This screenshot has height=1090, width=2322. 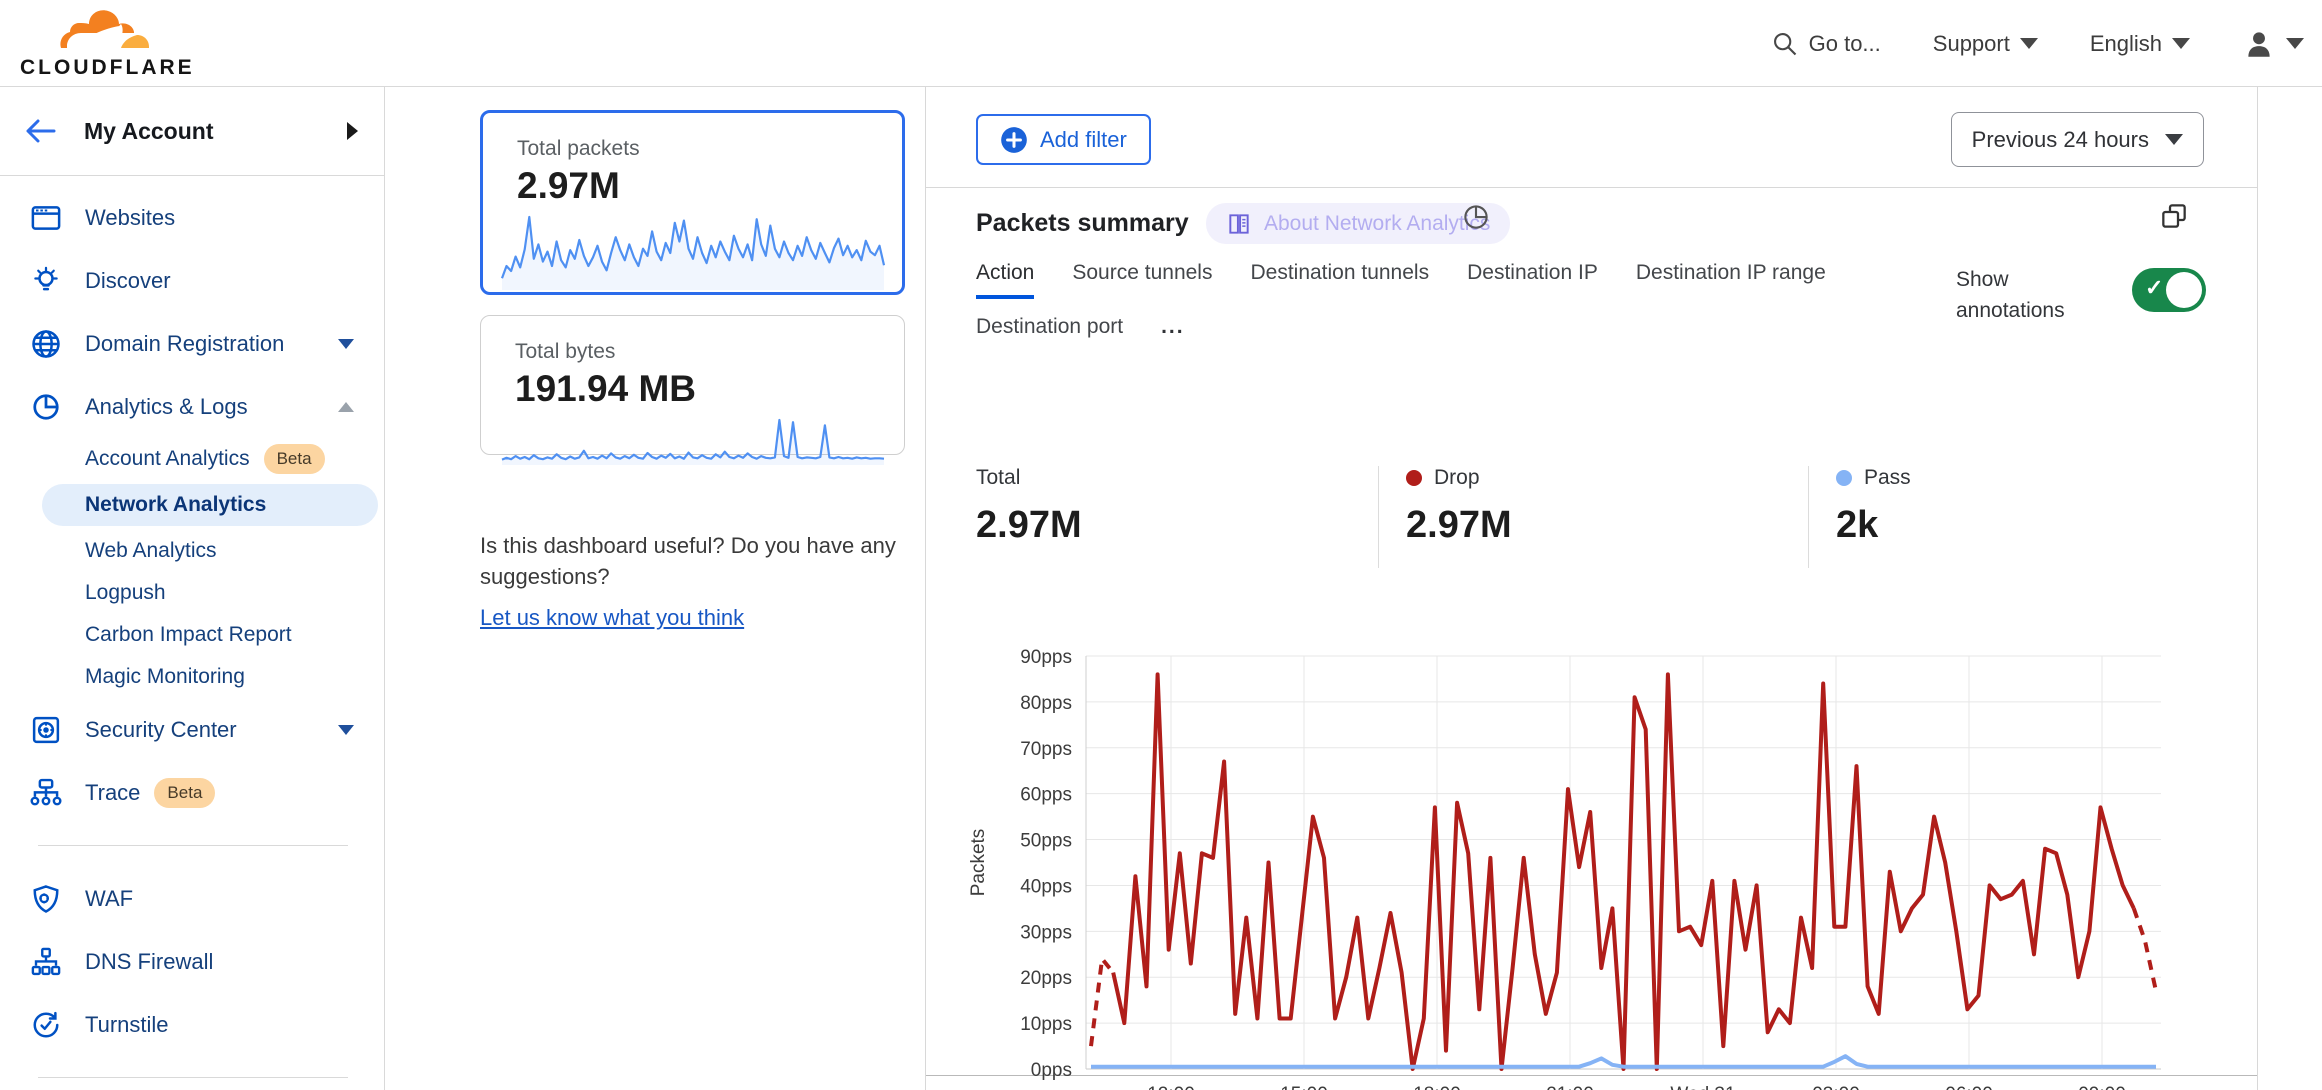 What do you see at coordinates (149, 130) in the screenshot?
I see `account-title: My Account` at bounding box center [149, 130].